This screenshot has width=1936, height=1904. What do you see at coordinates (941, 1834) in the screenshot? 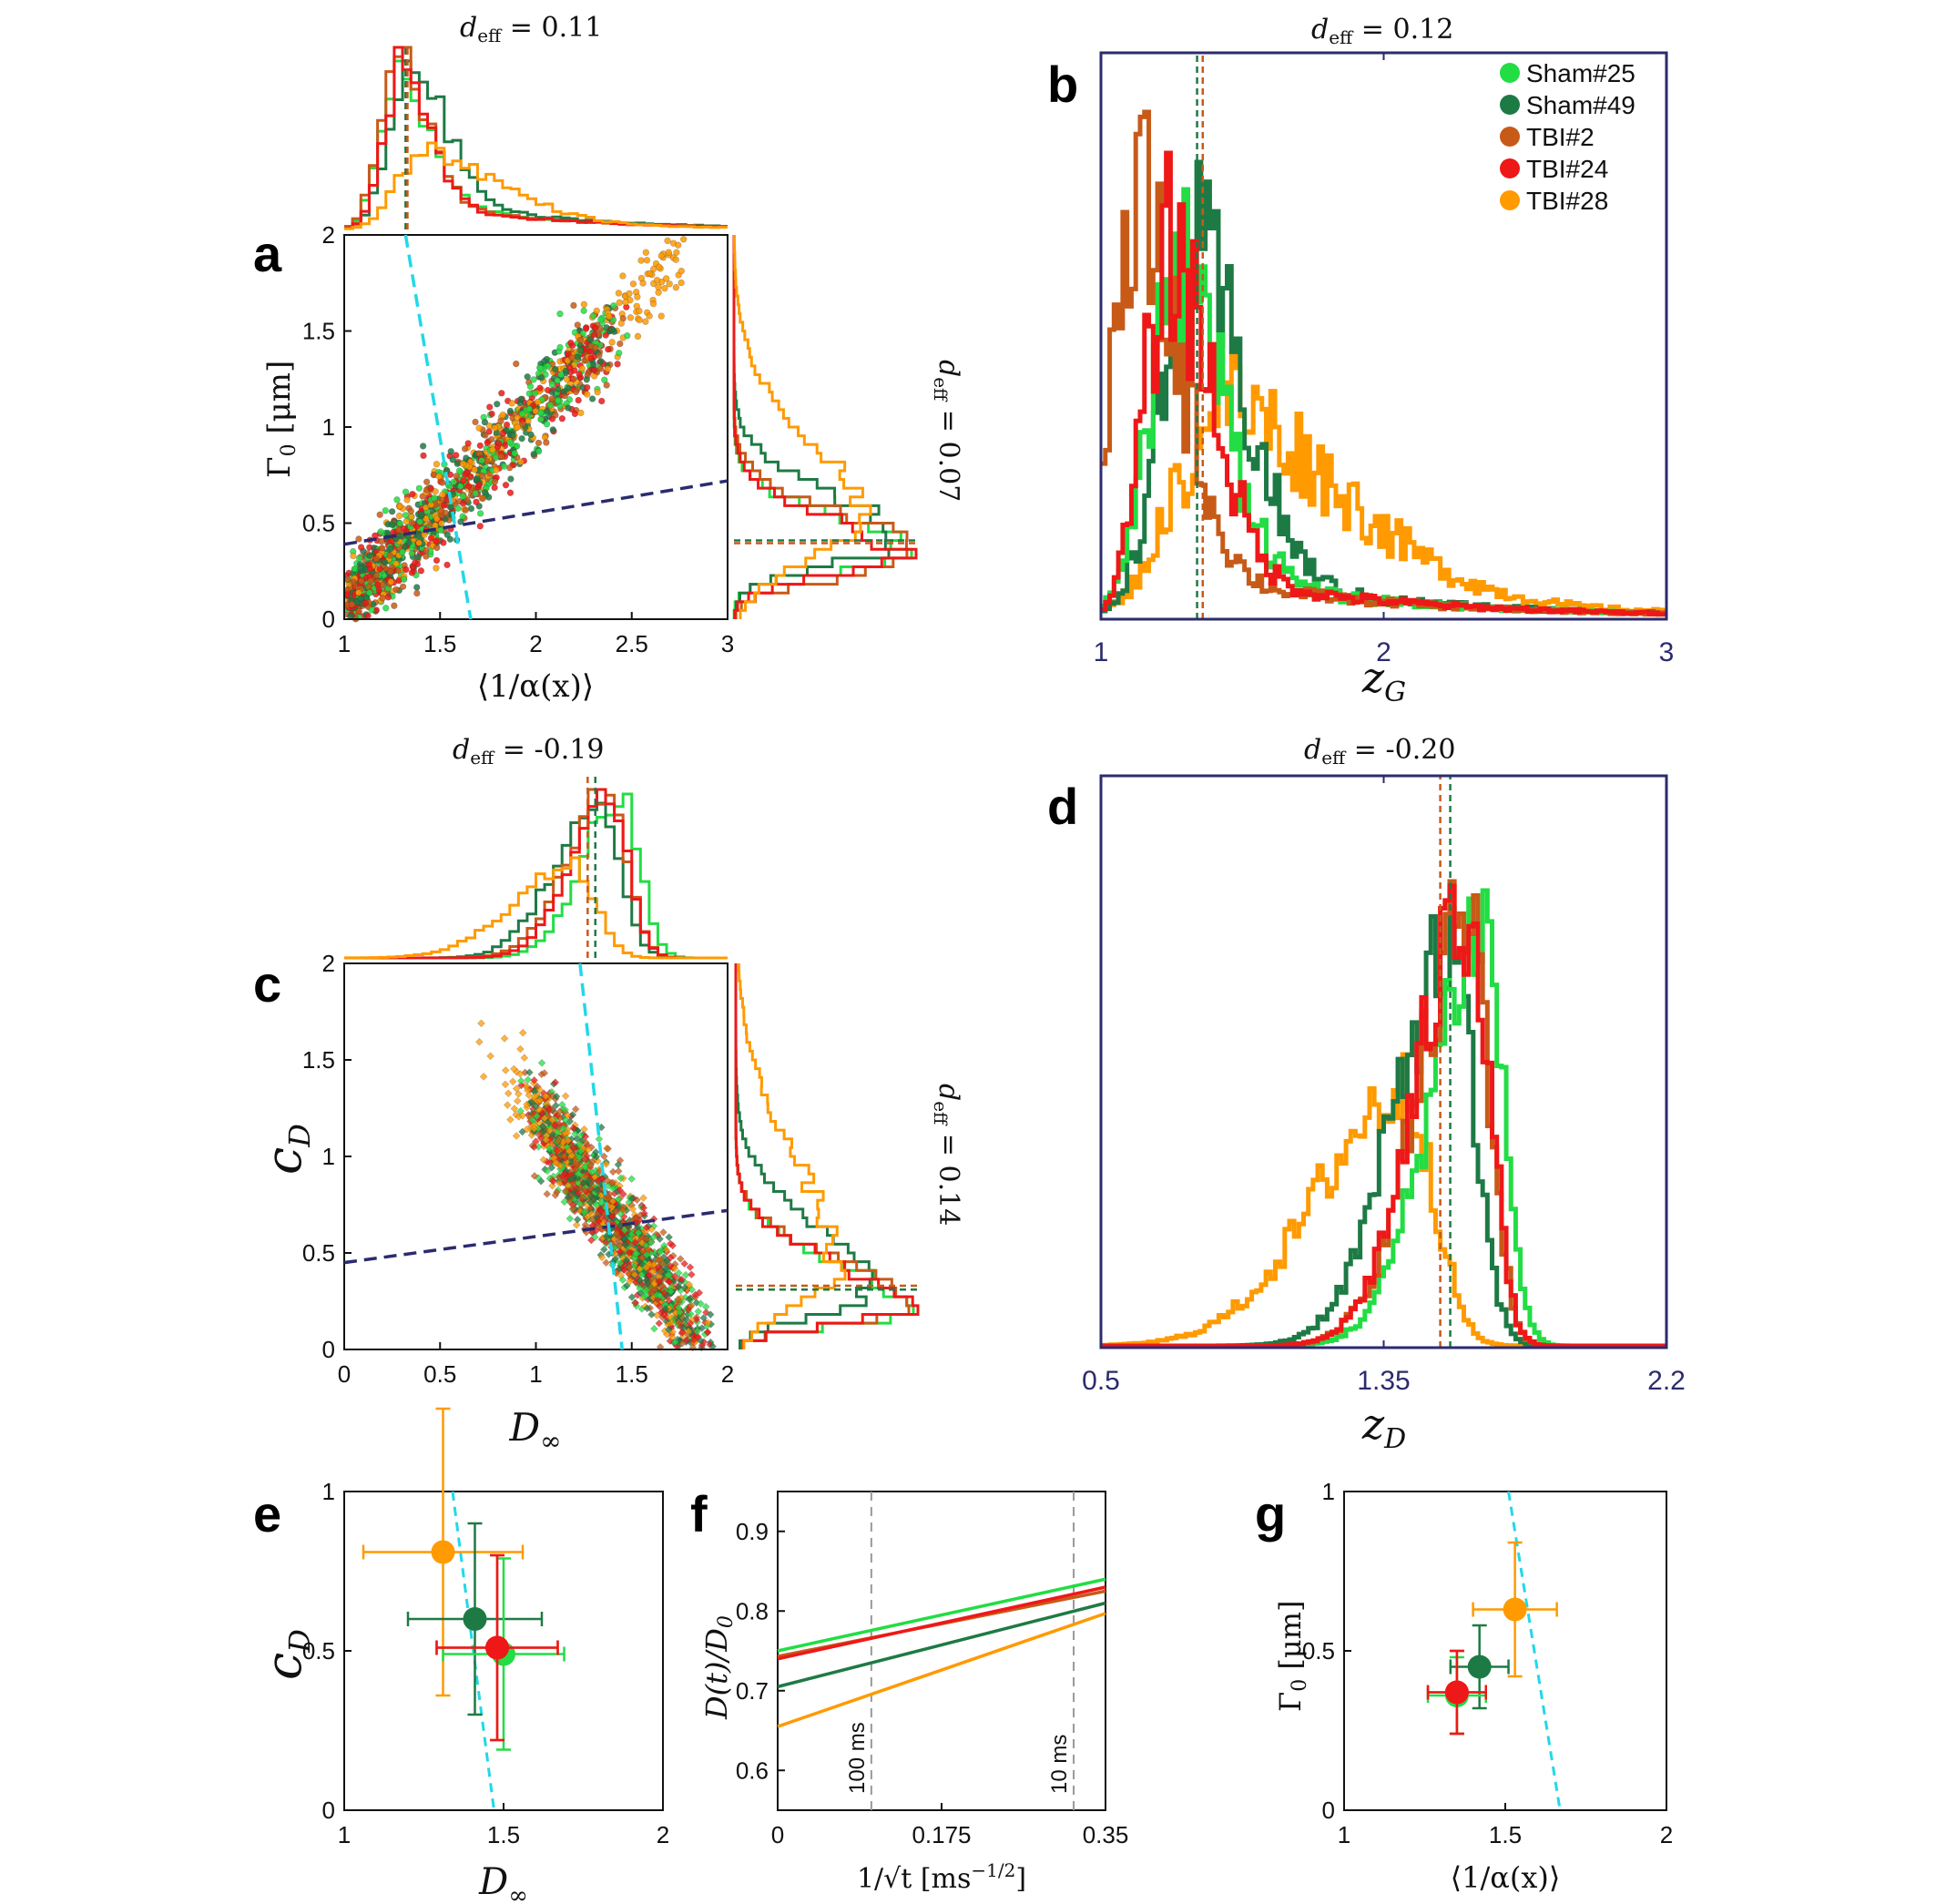
I see `x-tick-label: 0.175` at bounding box center [941, 1834].